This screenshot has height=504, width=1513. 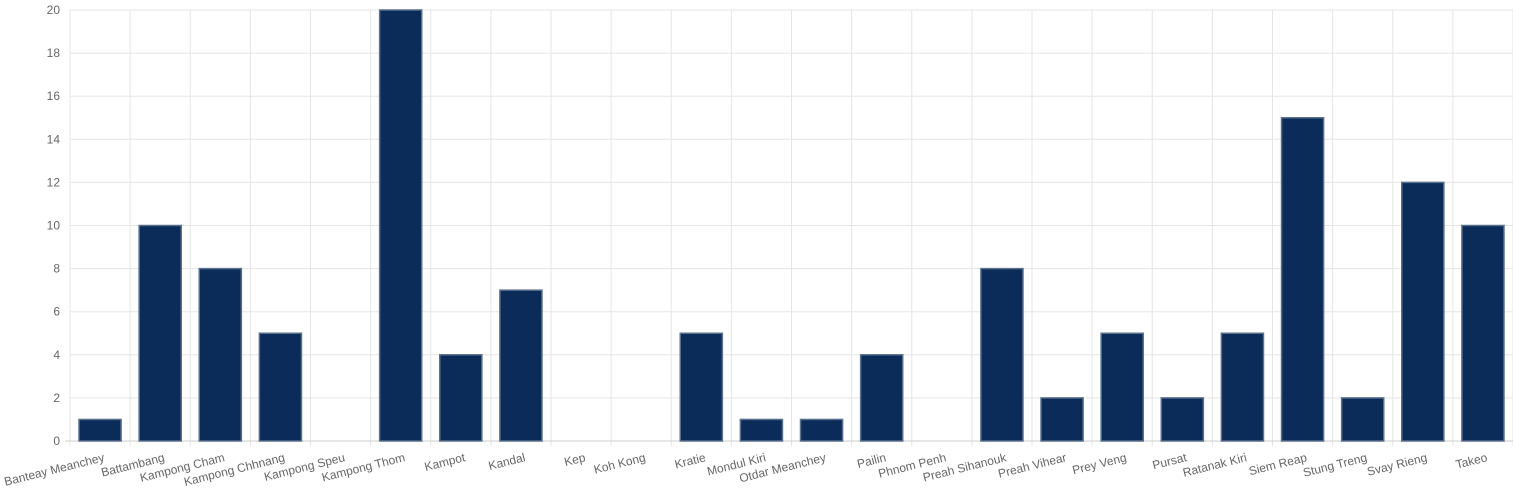 I want to click on y-tick-label: 10, so click(x=54, y=226).